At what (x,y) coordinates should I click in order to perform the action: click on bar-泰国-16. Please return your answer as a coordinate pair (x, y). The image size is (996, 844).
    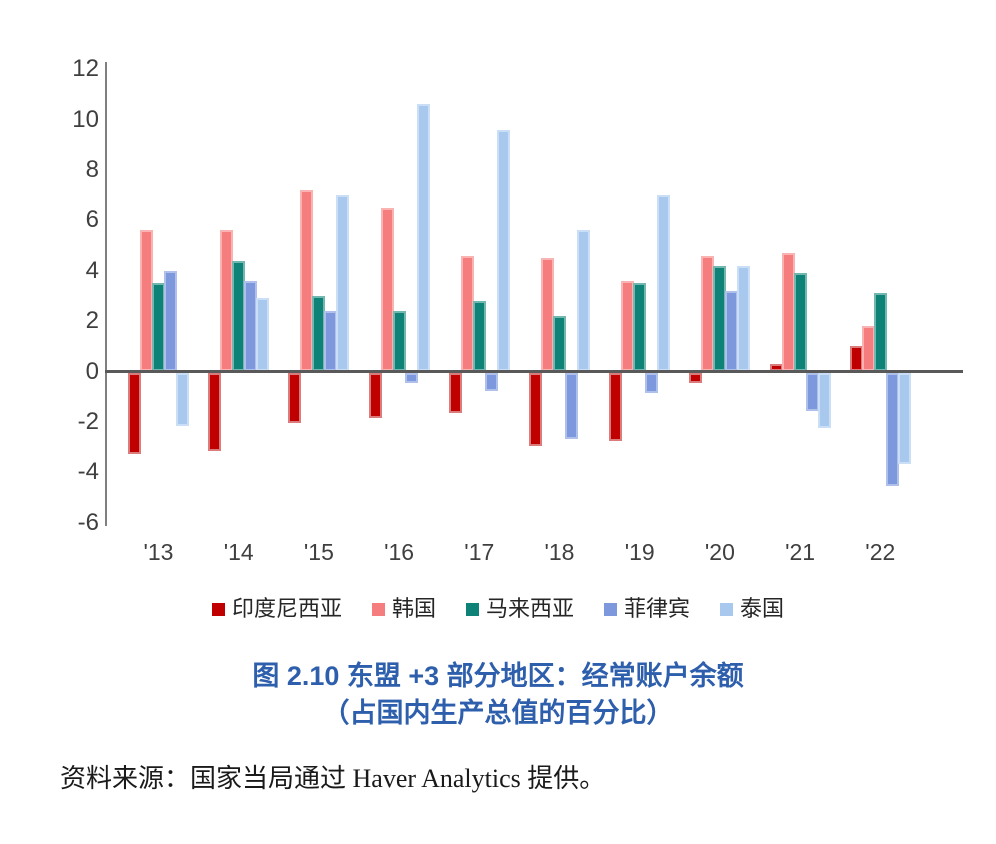
    Looking at the image, I should click on (423, 238).